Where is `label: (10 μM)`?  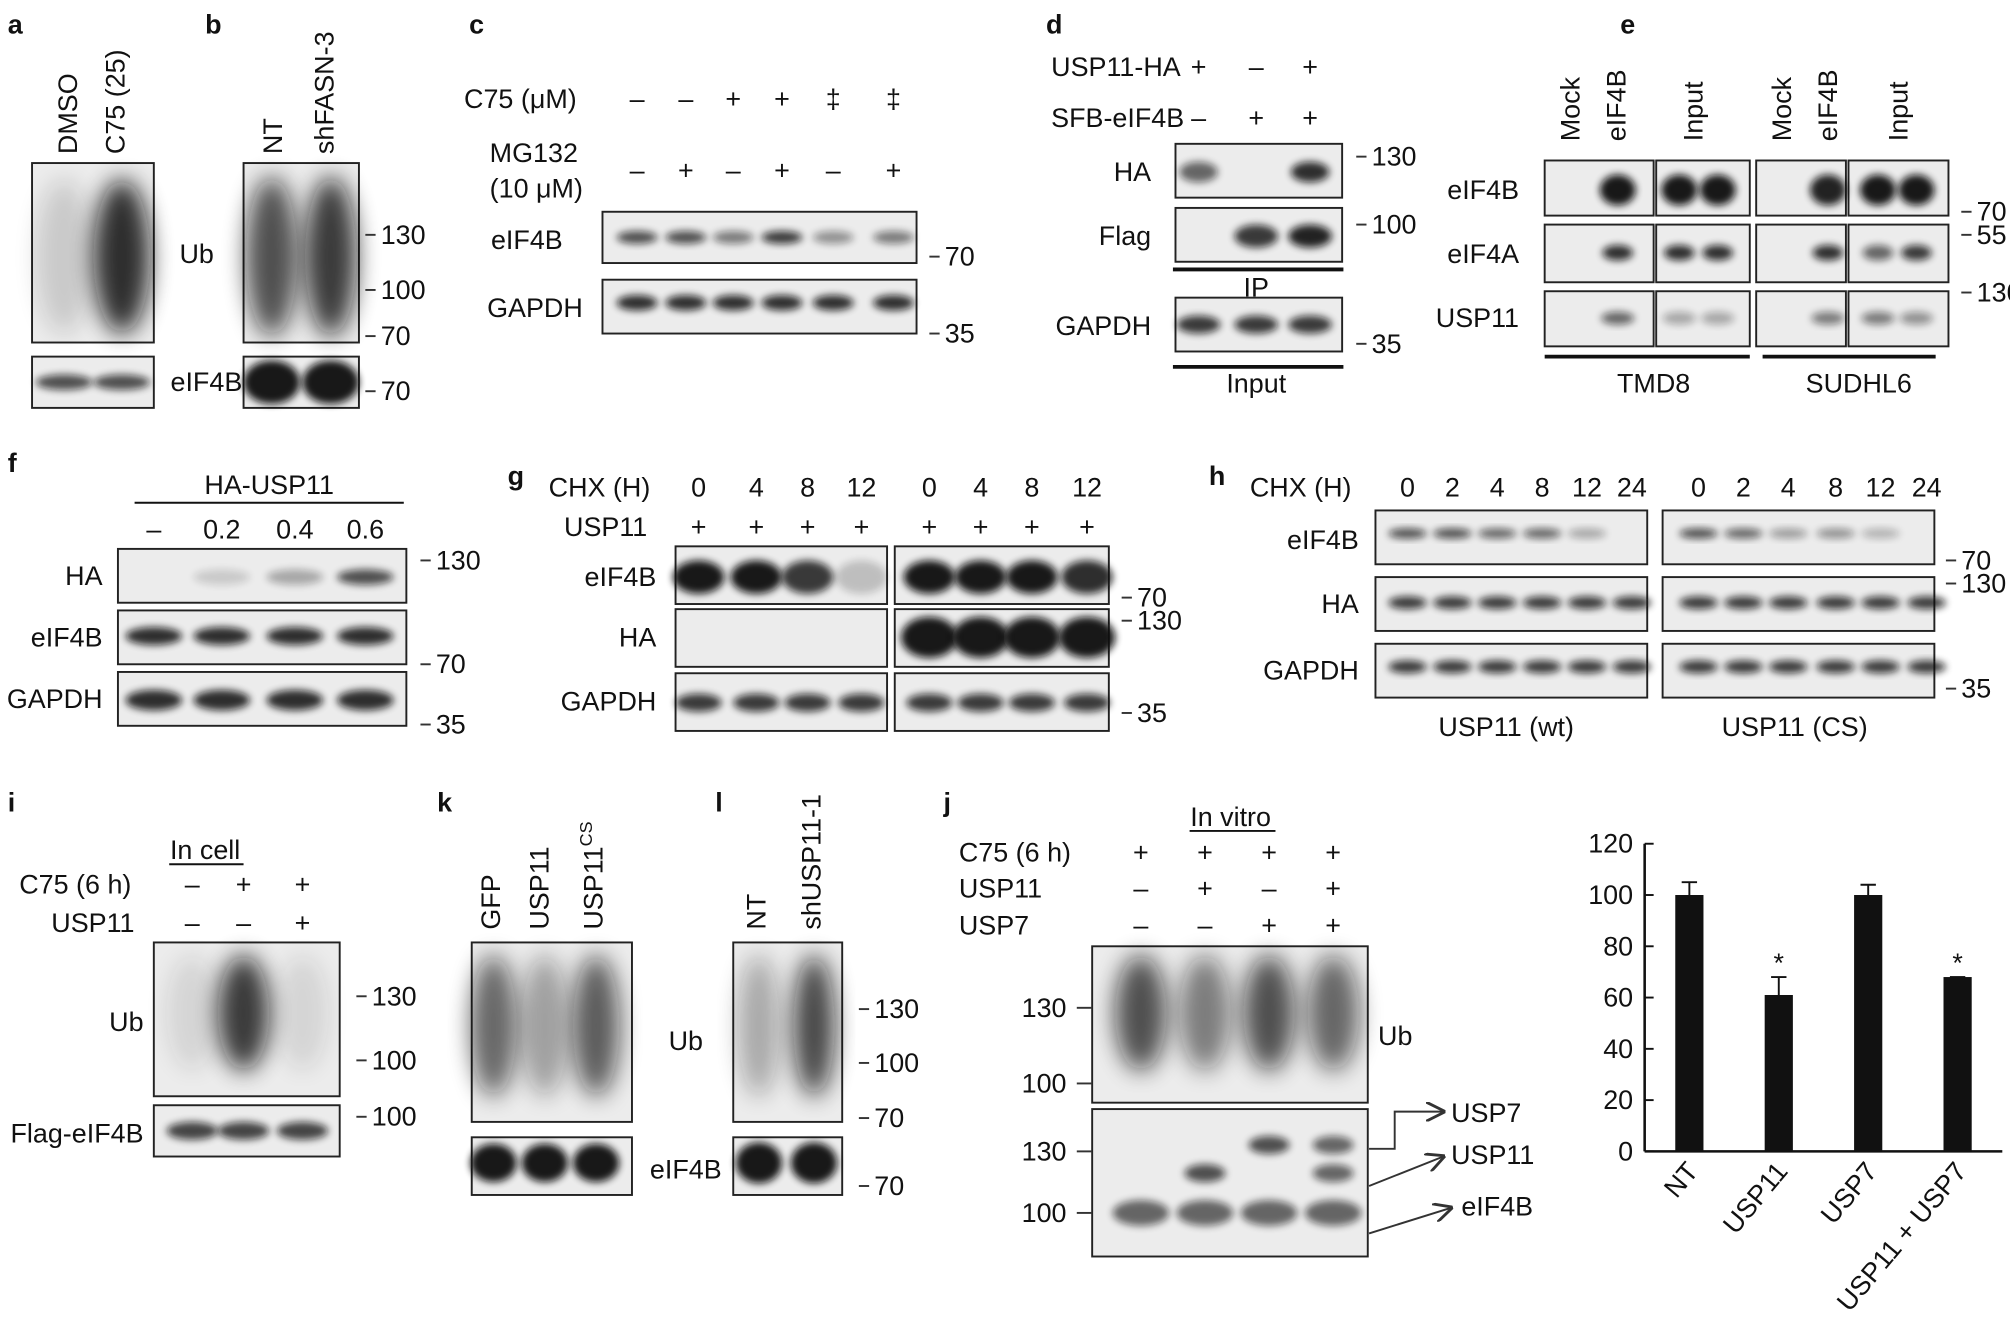
label: (10 μM) is located at coordinates (536, 189).